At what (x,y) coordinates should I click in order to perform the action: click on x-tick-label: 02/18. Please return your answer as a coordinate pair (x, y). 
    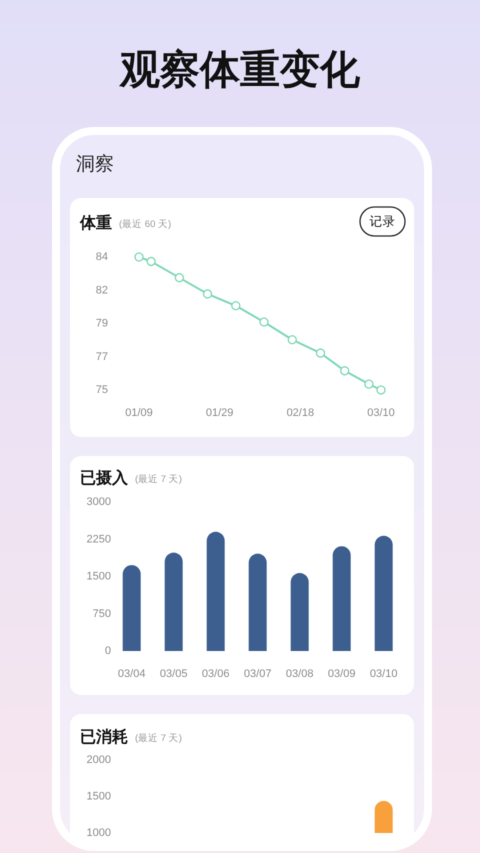
    Looking at the image, I should click on (300, 413).